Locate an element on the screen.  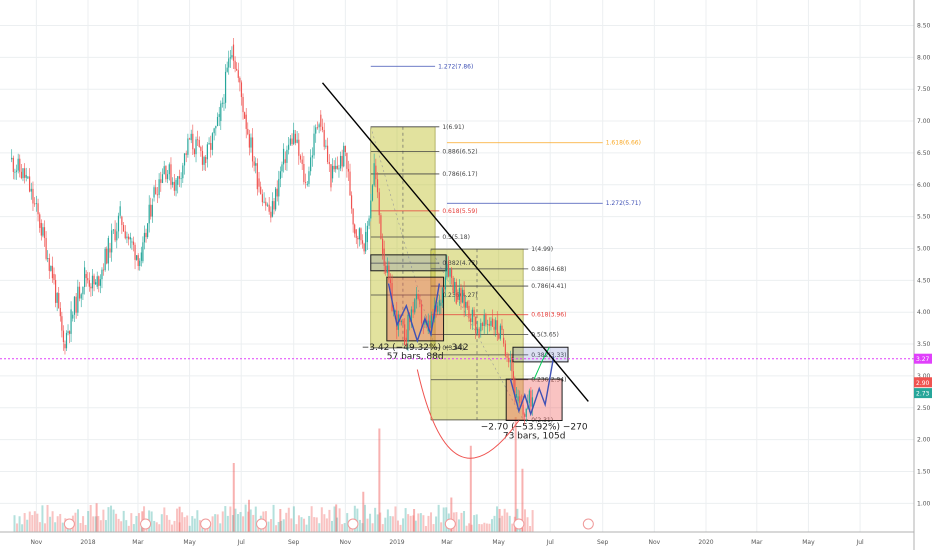
fib-extension-label: 1.272(7.86) is located at coordinates (455, 66).